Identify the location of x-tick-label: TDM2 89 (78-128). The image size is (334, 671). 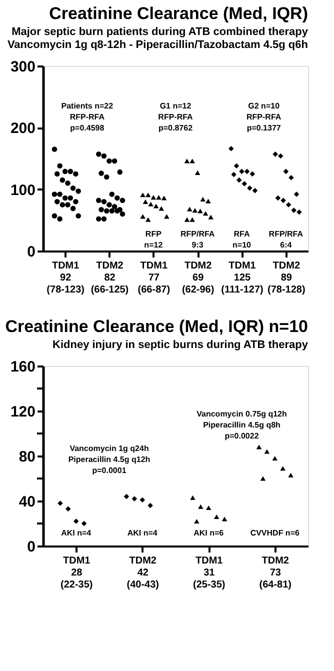
(287, 278).